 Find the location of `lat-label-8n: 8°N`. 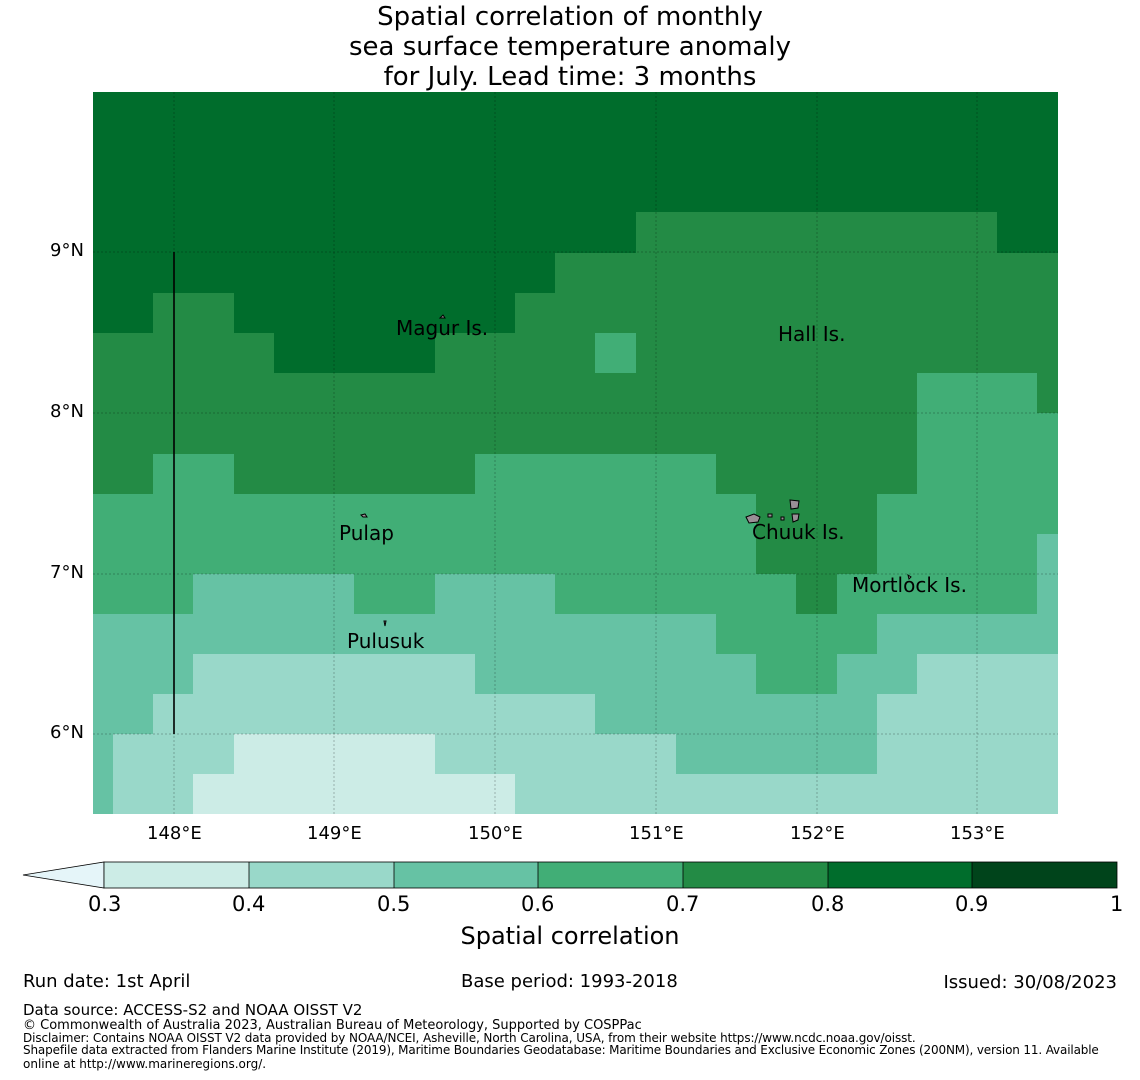

lat-label-8n: 8°N is located at coordinates (67, 411).